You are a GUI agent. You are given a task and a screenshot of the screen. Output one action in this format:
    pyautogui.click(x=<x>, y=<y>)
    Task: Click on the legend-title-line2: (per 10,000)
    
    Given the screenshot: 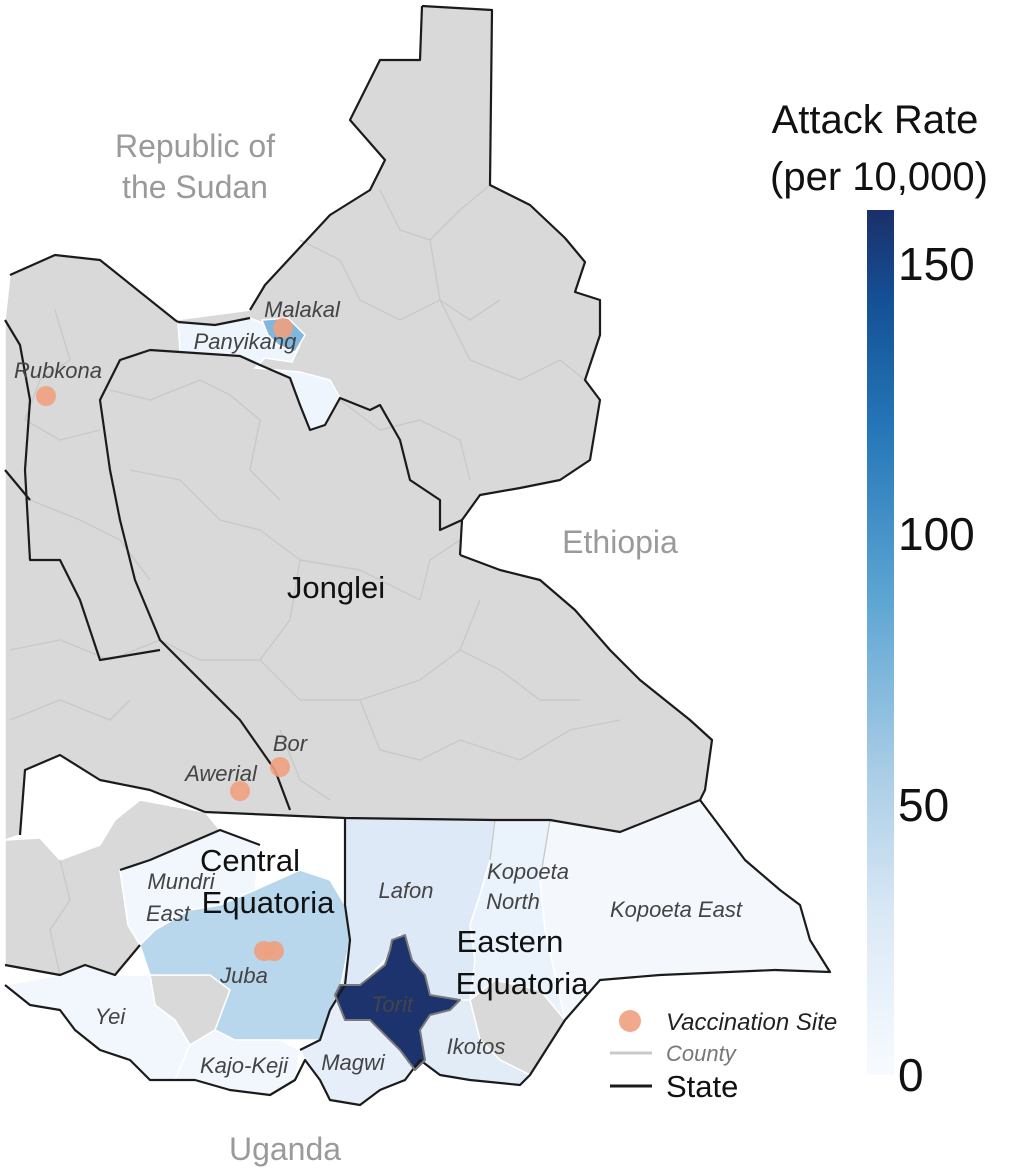 What is the action you would take?
    pyautogui.click(x=879, y=177)
    